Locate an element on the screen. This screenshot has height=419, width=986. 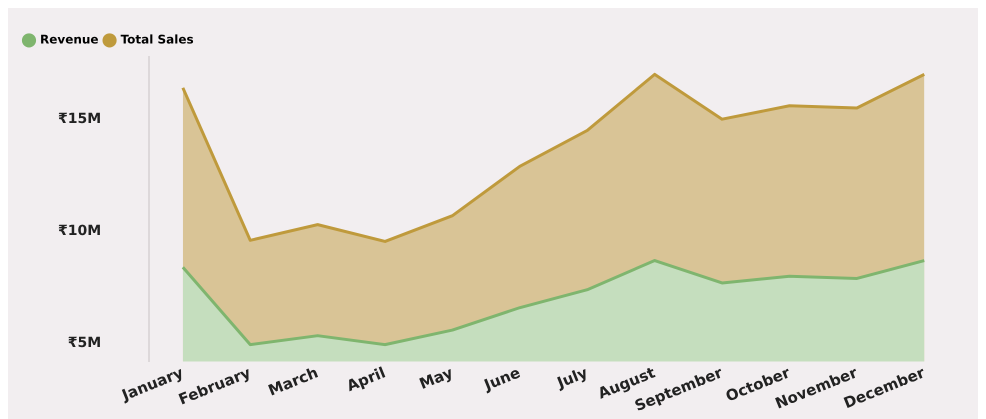
y-tick-label: ₹5M is located at coordinates (85, 343).